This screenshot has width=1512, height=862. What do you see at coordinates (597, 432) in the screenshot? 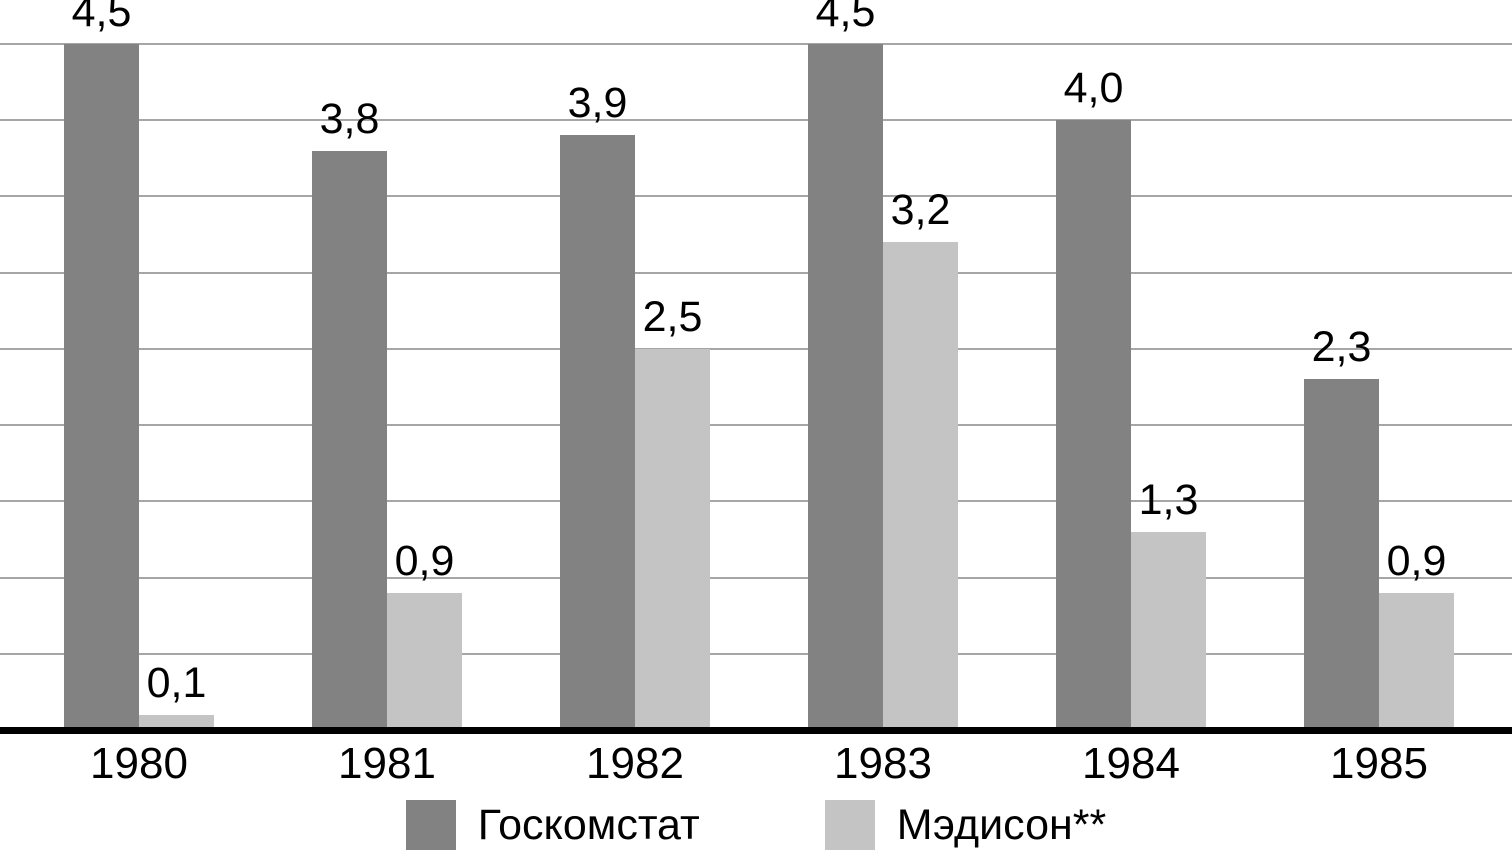
I see `bar-series-0-1982` at bounding box center [597, 432].